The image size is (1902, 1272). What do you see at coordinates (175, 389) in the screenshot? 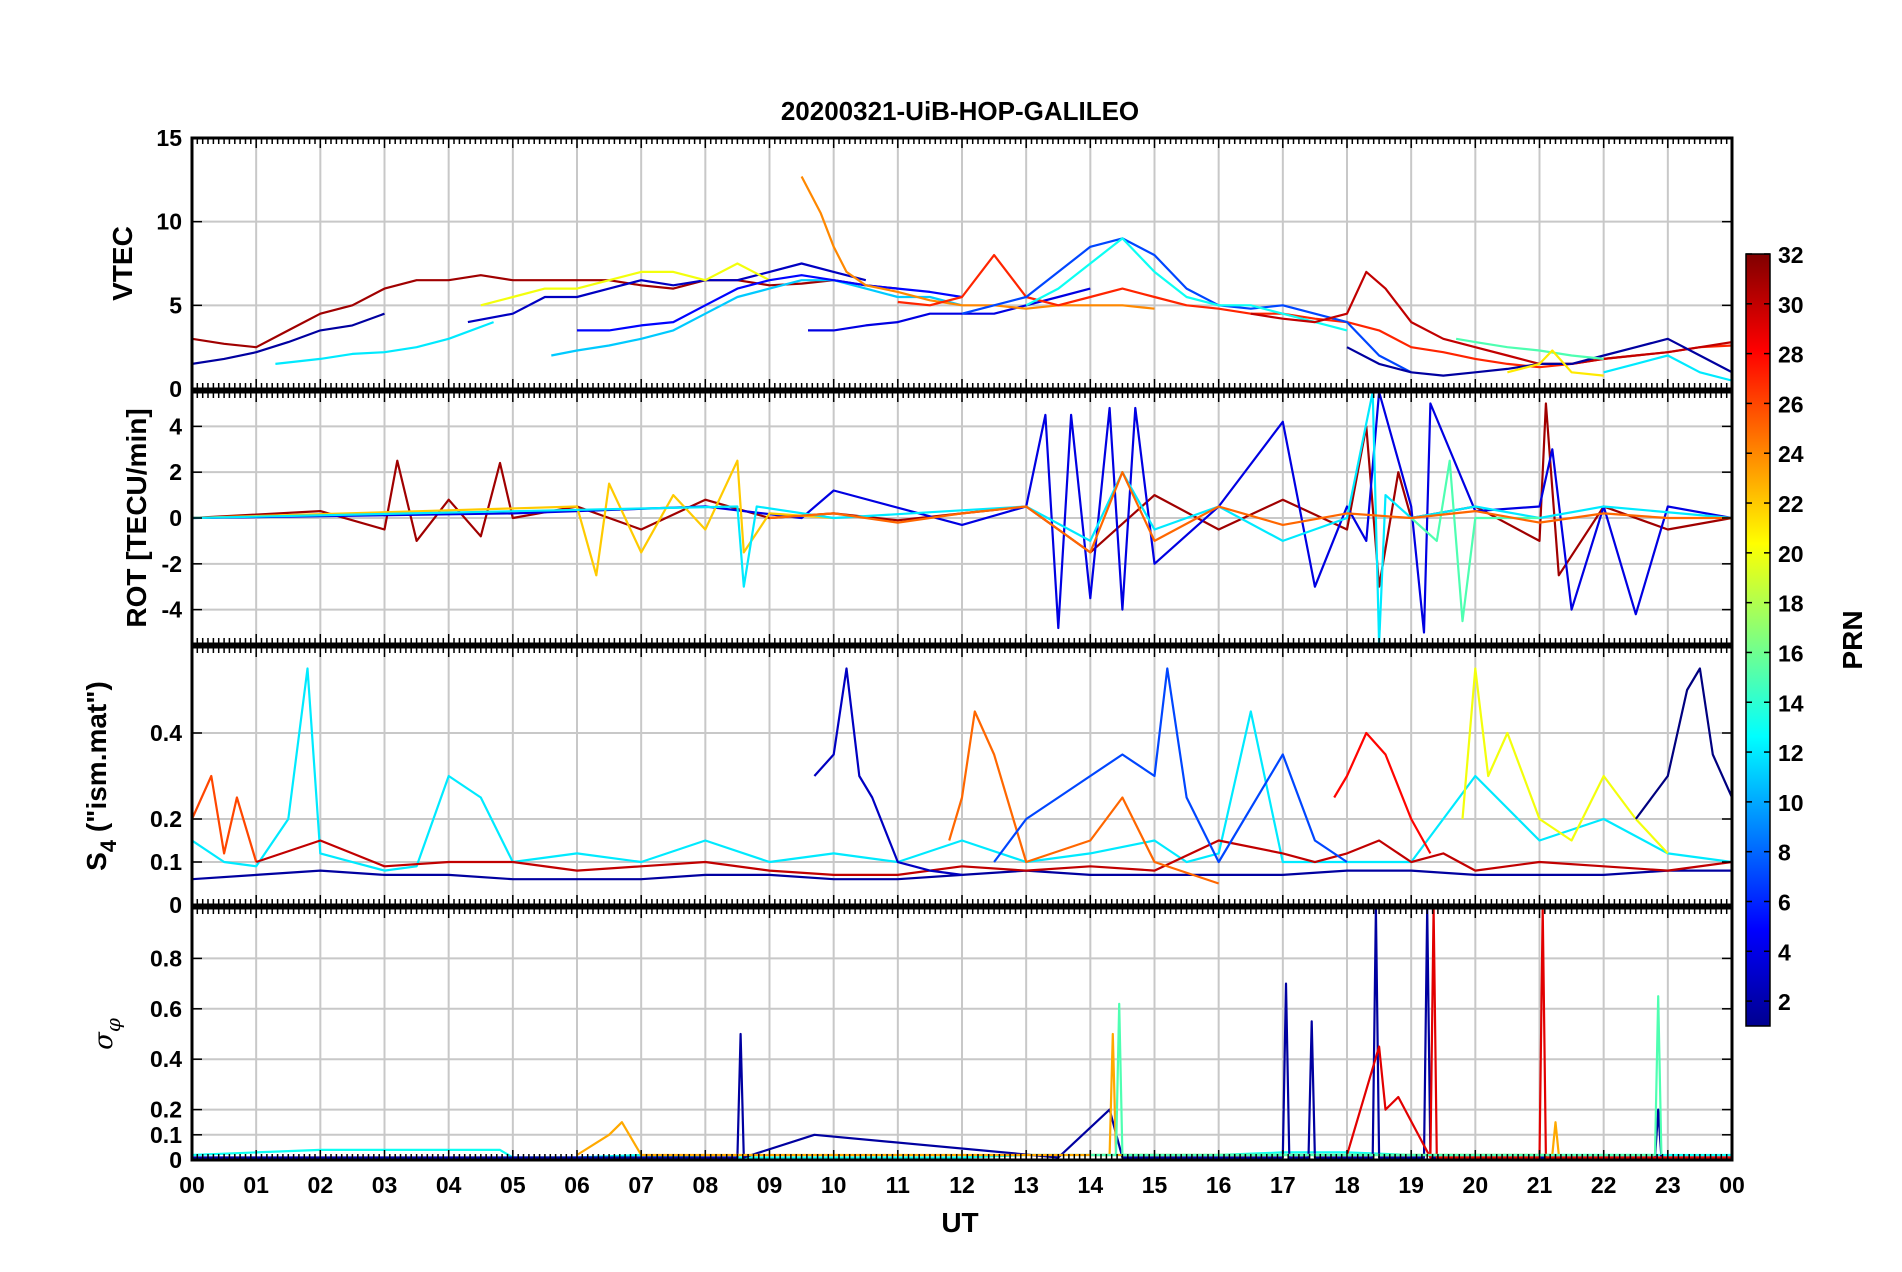
I see `vtec-ytick-label: 0` at bounding box center [175, 389].